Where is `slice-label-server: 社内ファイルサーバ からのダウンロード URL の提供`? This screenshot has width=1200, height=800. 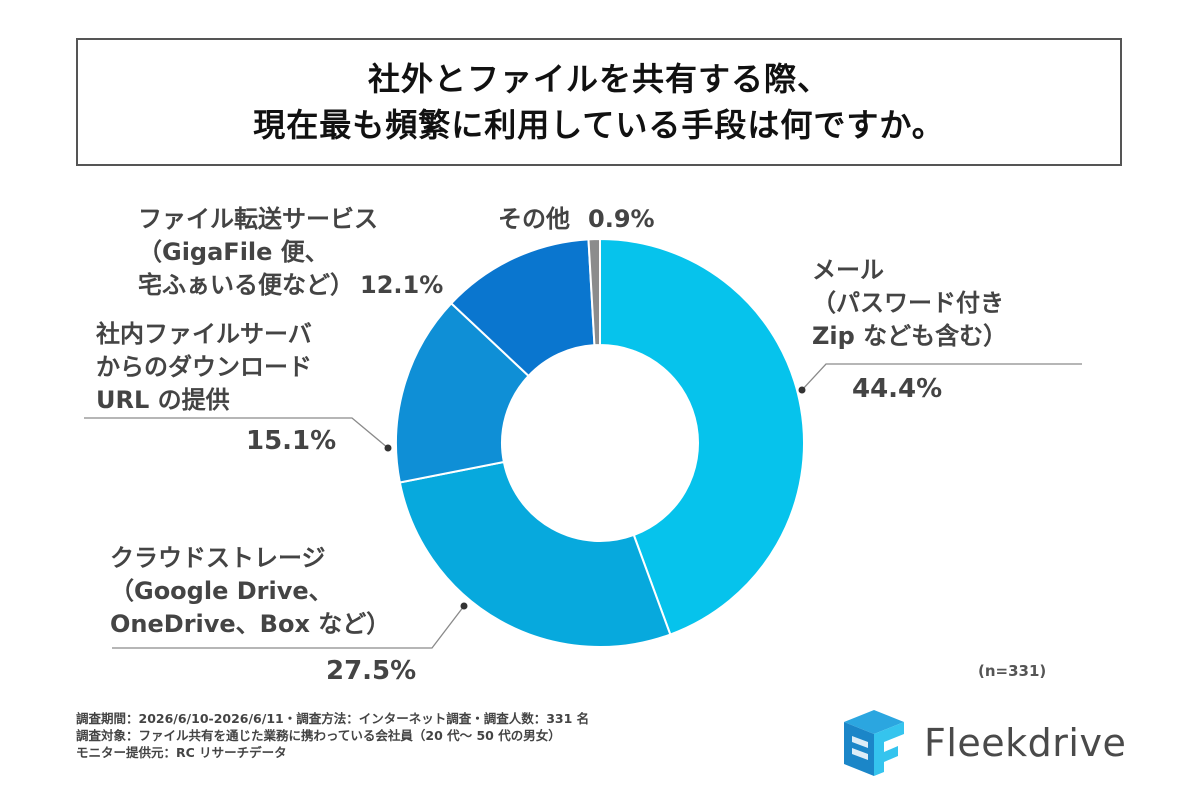
slice-label-server: 社内ファイルサーバ からのダウンロード URL の提供 is located at coordinates (204, 367).